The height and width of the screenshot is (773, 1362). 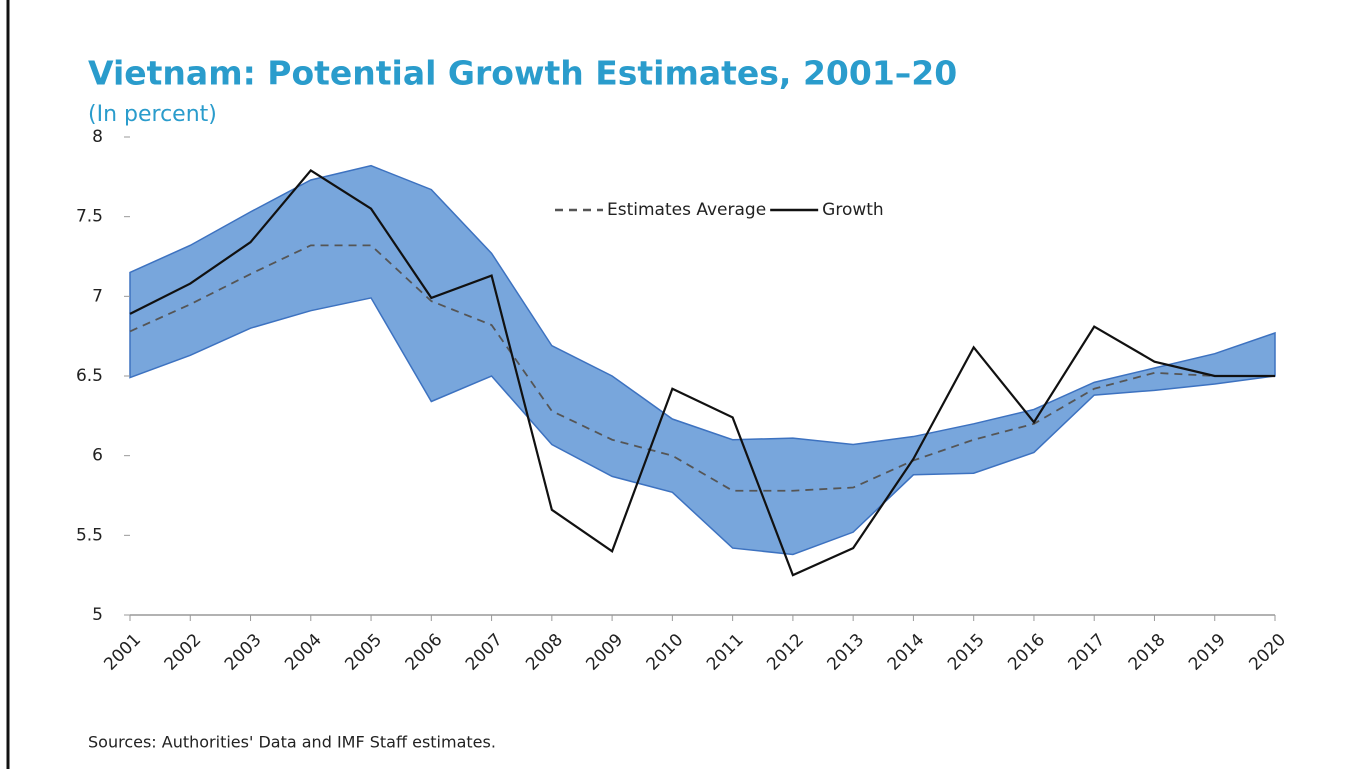 I want to click on x-tick-label: 2016, so click(x=1026, y=652).